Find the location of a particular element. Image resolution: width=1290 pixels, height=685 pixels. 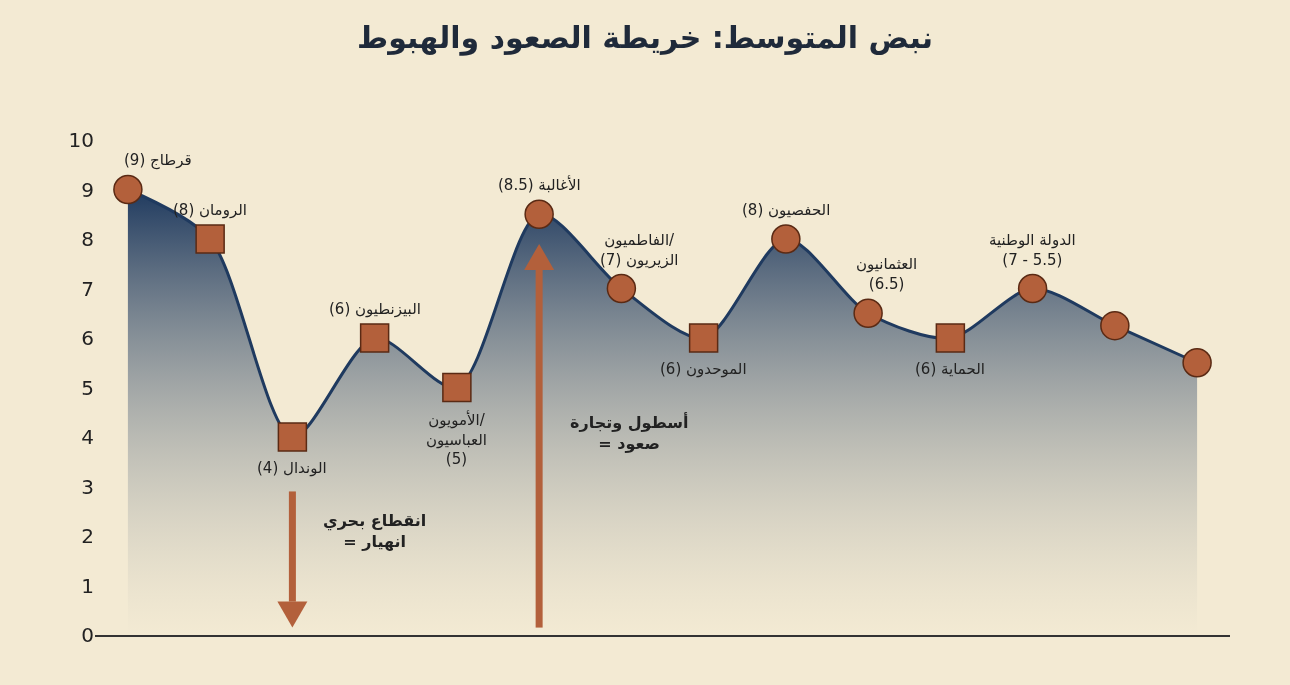

y-tick-label: 3 is located at coordinates (87, 486).